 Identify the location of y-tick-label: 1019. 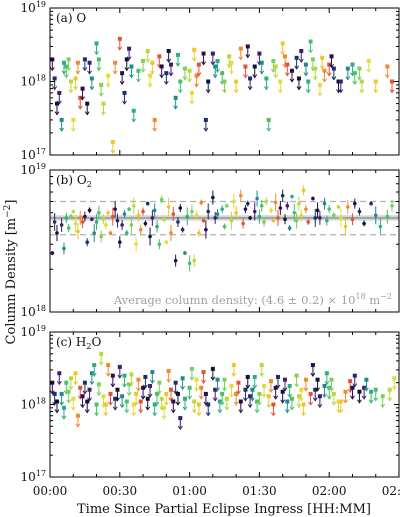
(33, 331).